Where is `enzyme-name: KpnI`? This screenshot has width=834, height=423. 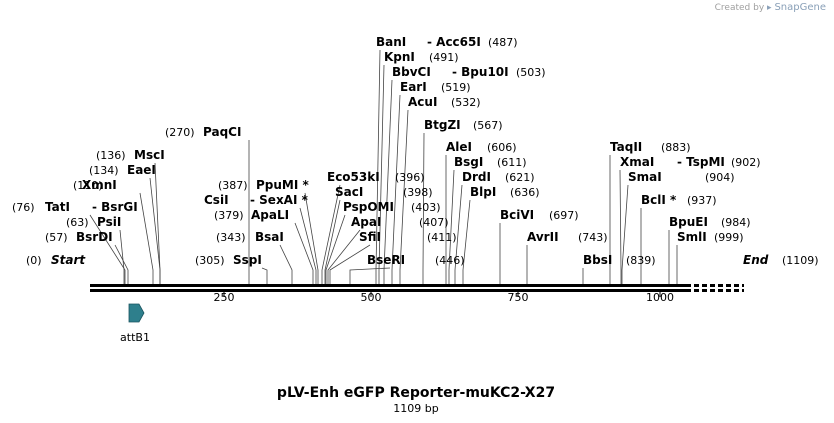 enzyme-name: KpnI is located at coordinates (399, 57).